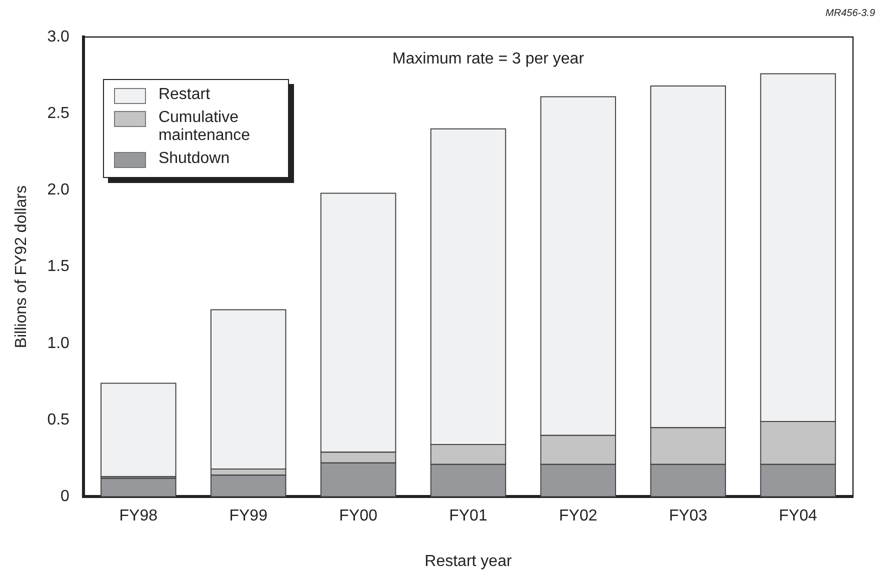  What do you see at coordinates (58, 37) in the screenshot?
I see `y-tick-label: 3.0` at bounding box center [58, 37].